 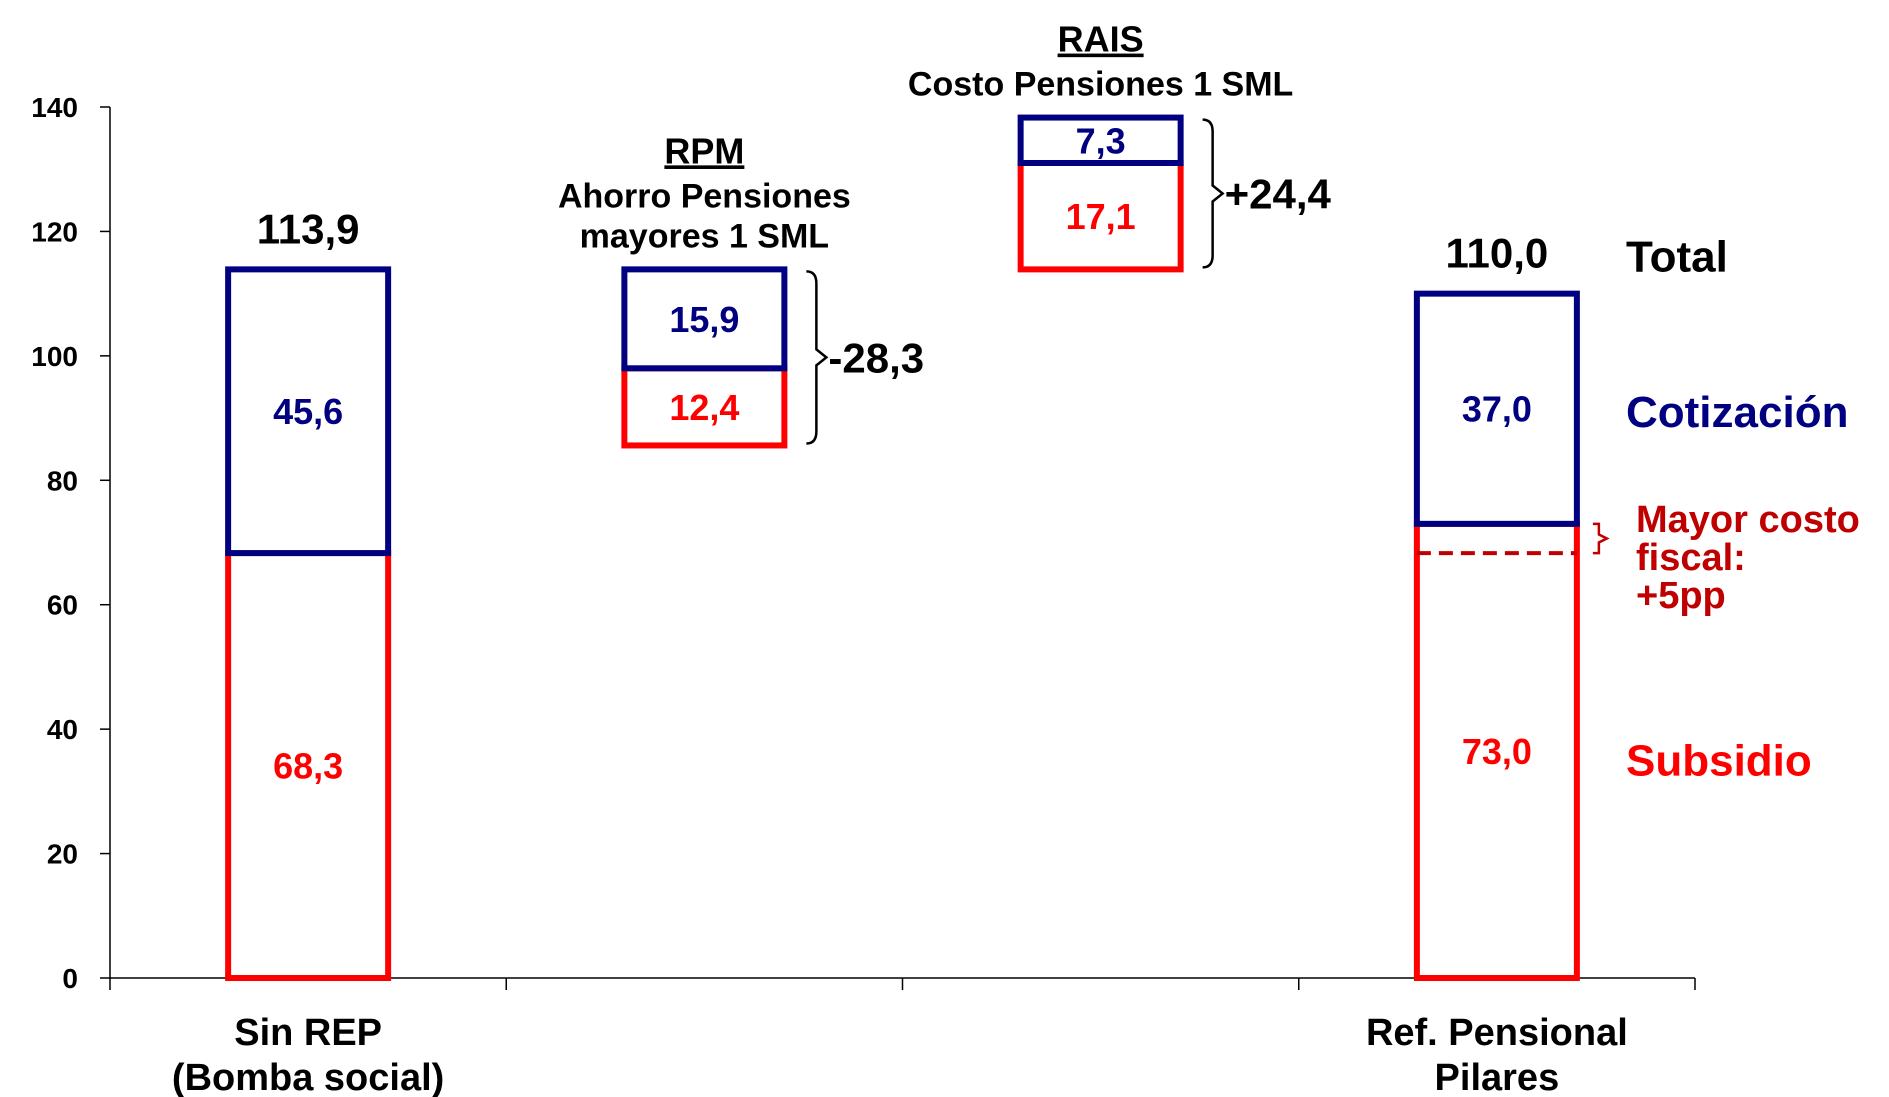 What do you see at coordinates (1278, 193) in the screenshot?
I see `bracket-value-label: +24,4` at bounding box center [1278, 193].